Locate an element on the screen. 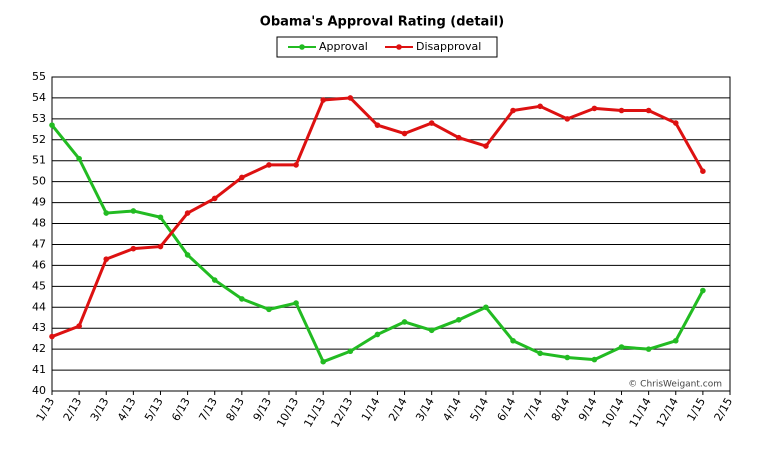 The image size is (760, 452). x-tick-label: 4/14 is located at coordinates (452, 410).